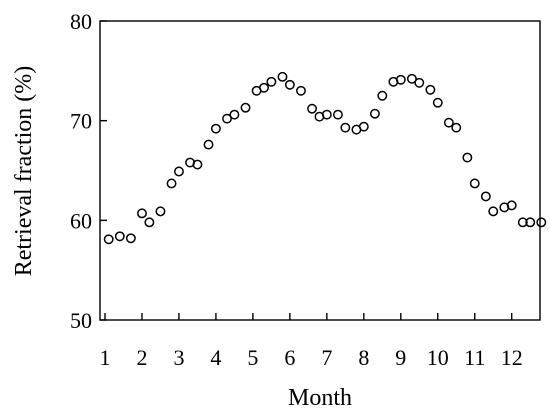  What do you see at coordinates (178, 357) in the screenshot?
I see `x-tick-label: 3` at bounding box center [178, 357].